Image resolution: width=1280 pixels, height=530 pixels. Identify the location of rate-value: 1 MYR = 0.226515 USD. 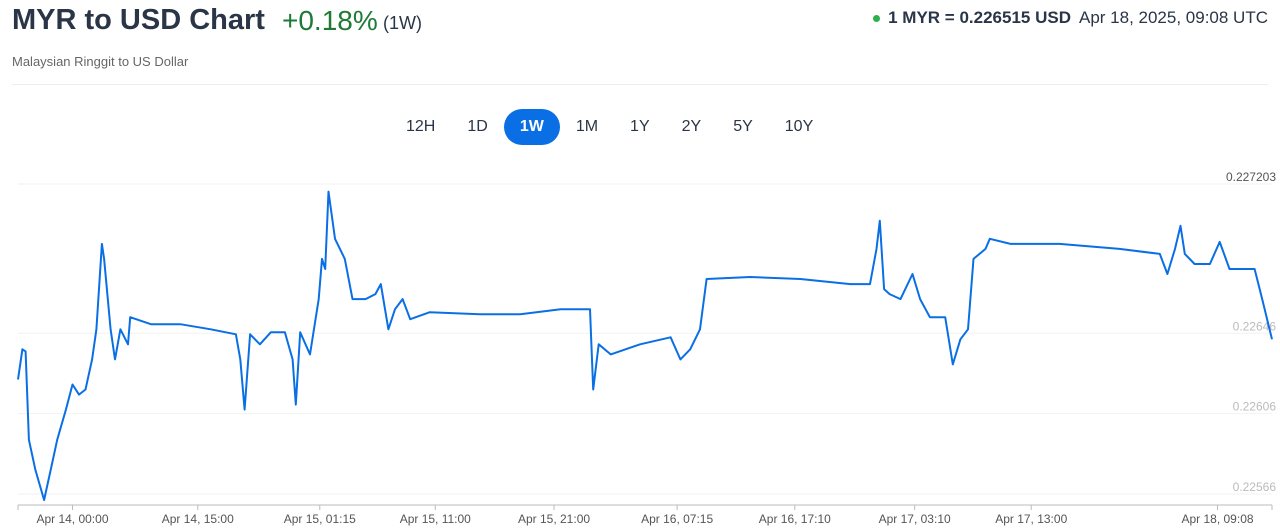
(979, 17).